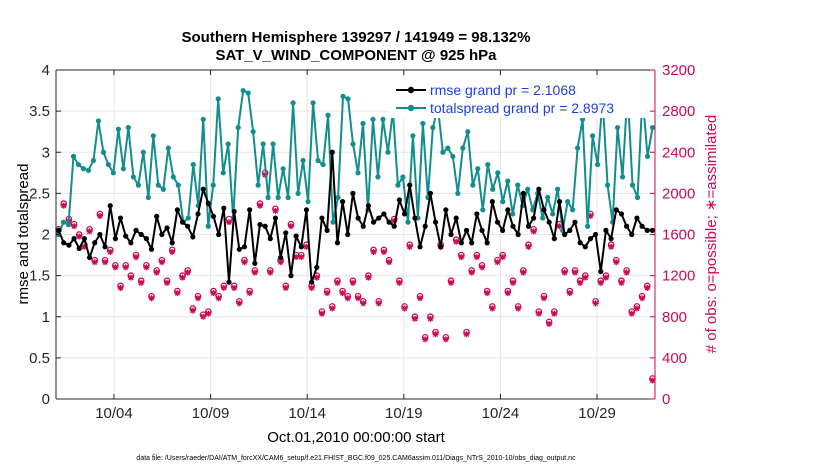 The width and height of the screenshot is (830, 470). I want to click on y-tick-label-left: 0, so click(46, 399).